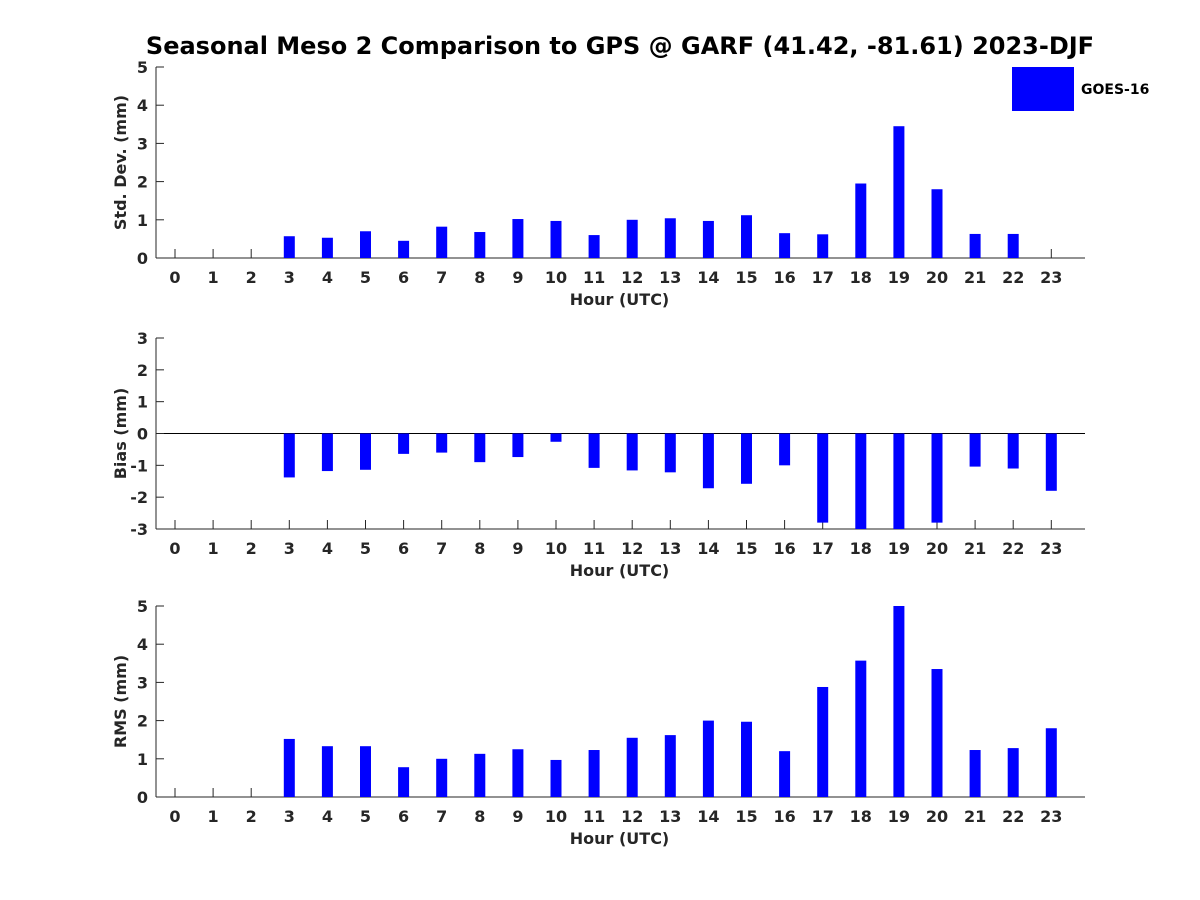 Image resolution: width=1200 pixels, height=900 pixels. What do you see at coordinates (784, 277) in the screenshot?
I see `x-tick-label: 16` at bounding box center [784, 277].